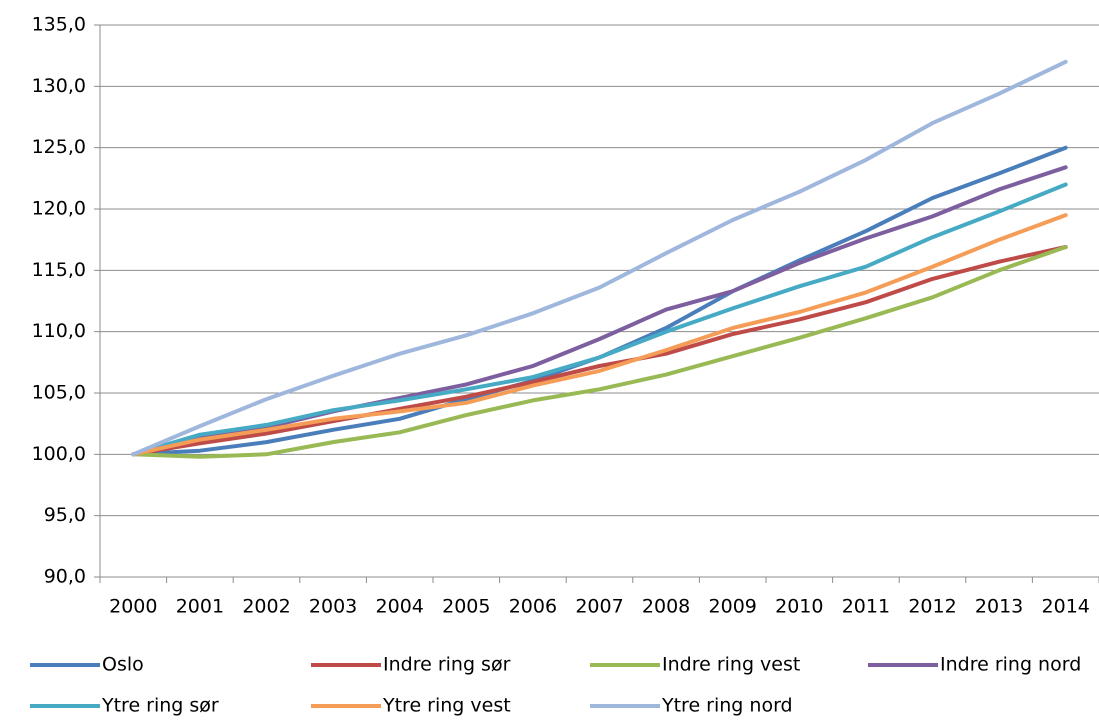 This screenshot has height=720, width=1099. I want to click on y-tick-label: 135,0, so click(59, 25).